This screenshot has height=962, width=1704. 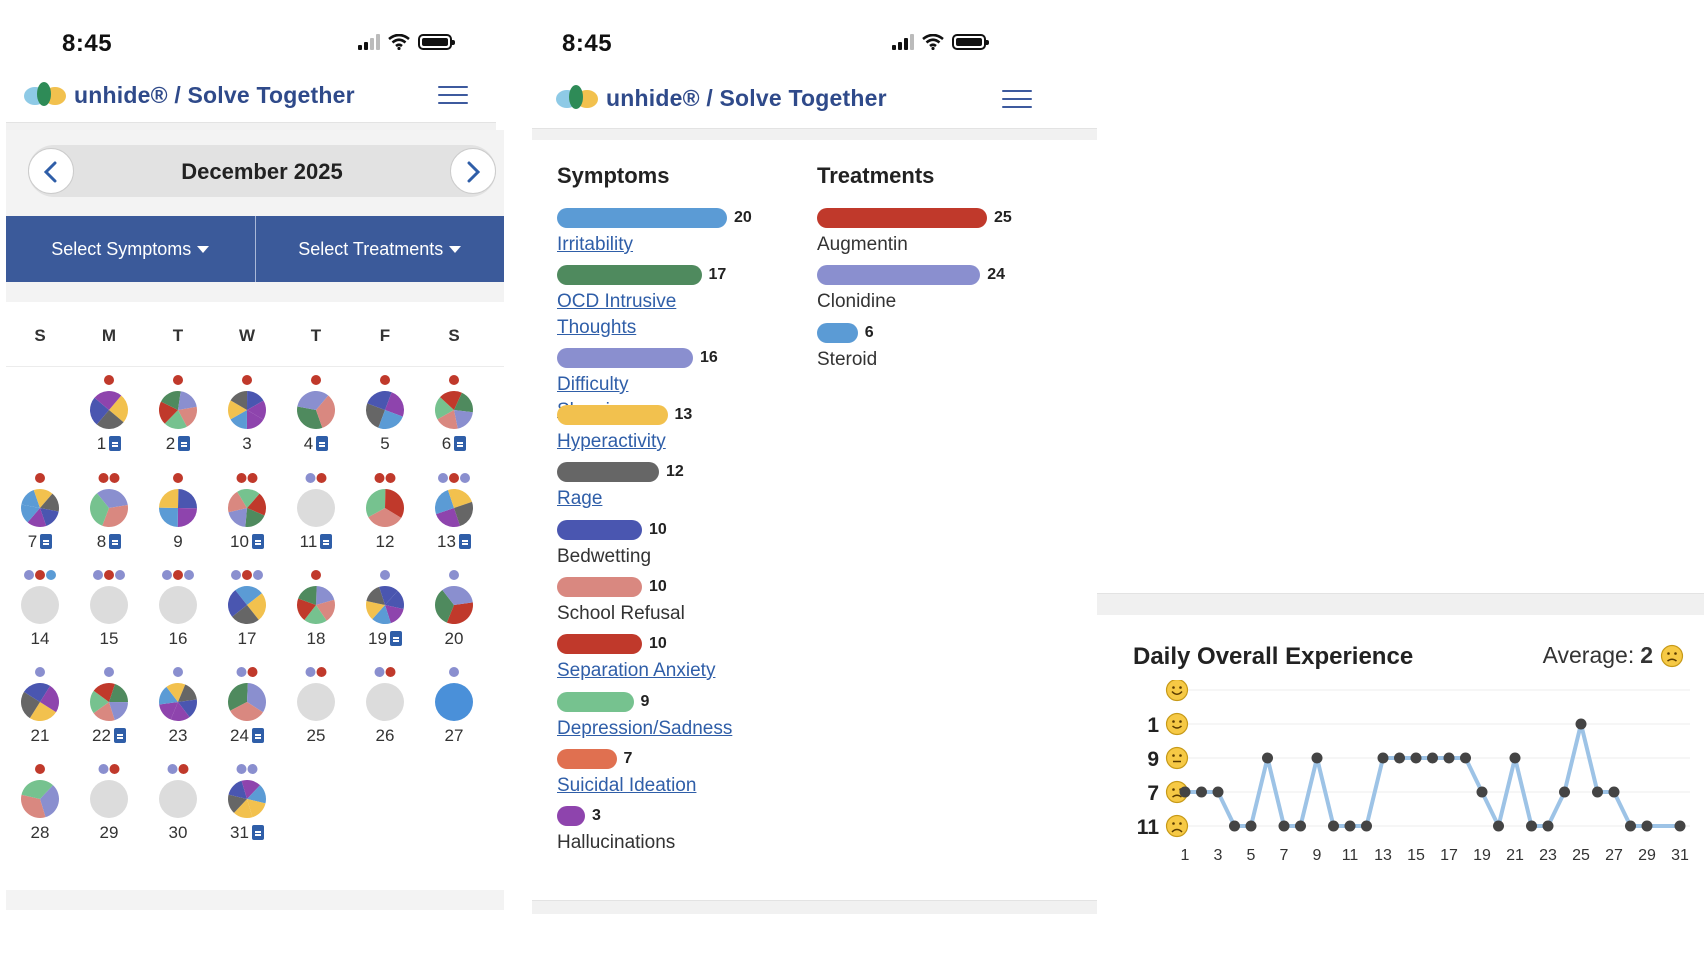 What do you see at coordinates (869, 332) in the screenshot?
I see `count-value: 6` at bounding box center [869, 332].